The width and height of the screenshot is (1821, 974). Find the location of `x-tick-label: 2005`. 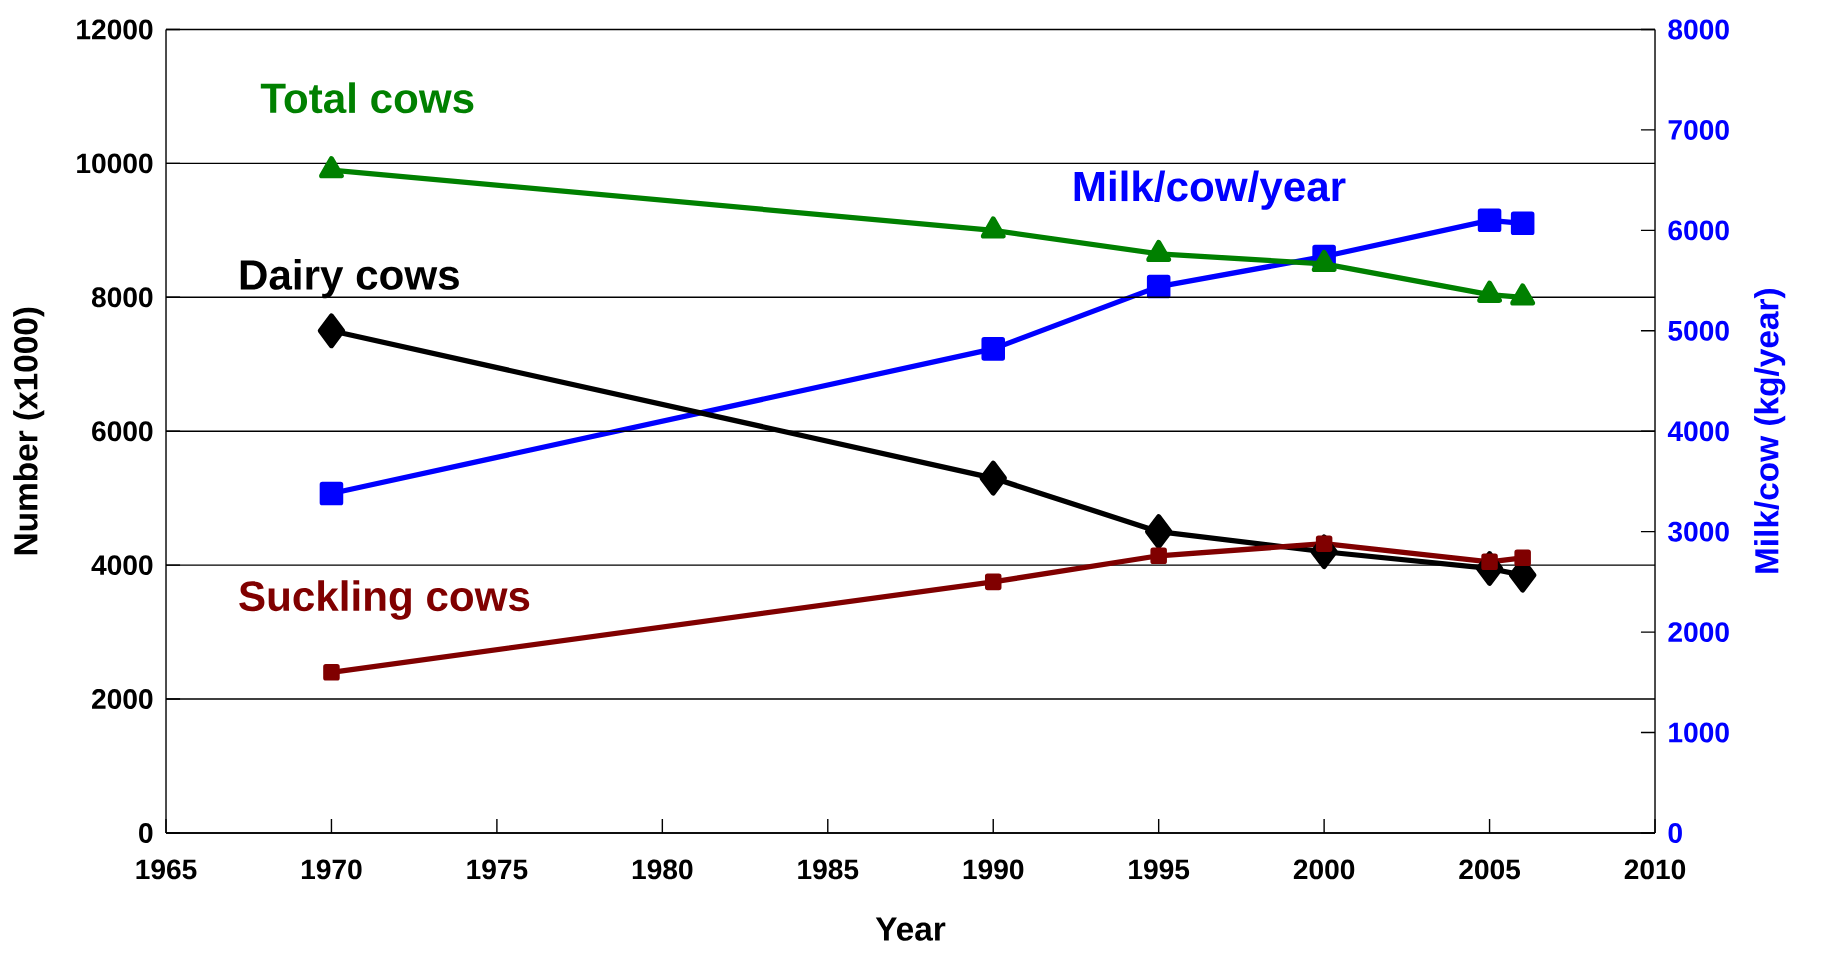

x-tick-label: 2005 is located at coordinates (1490, 869).